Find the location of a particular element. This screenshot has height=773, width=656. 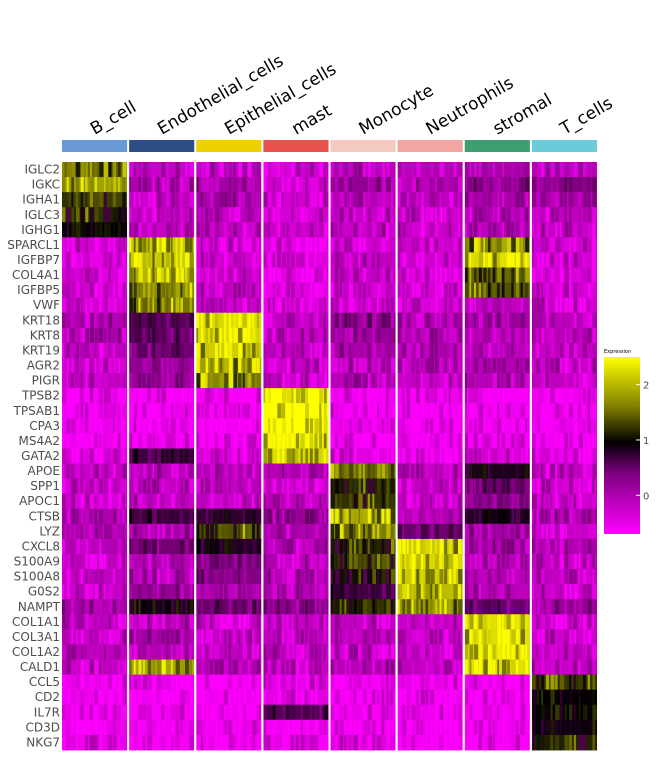

cell-apoc1-endothelial_cells is located at coordinates (162, 501).